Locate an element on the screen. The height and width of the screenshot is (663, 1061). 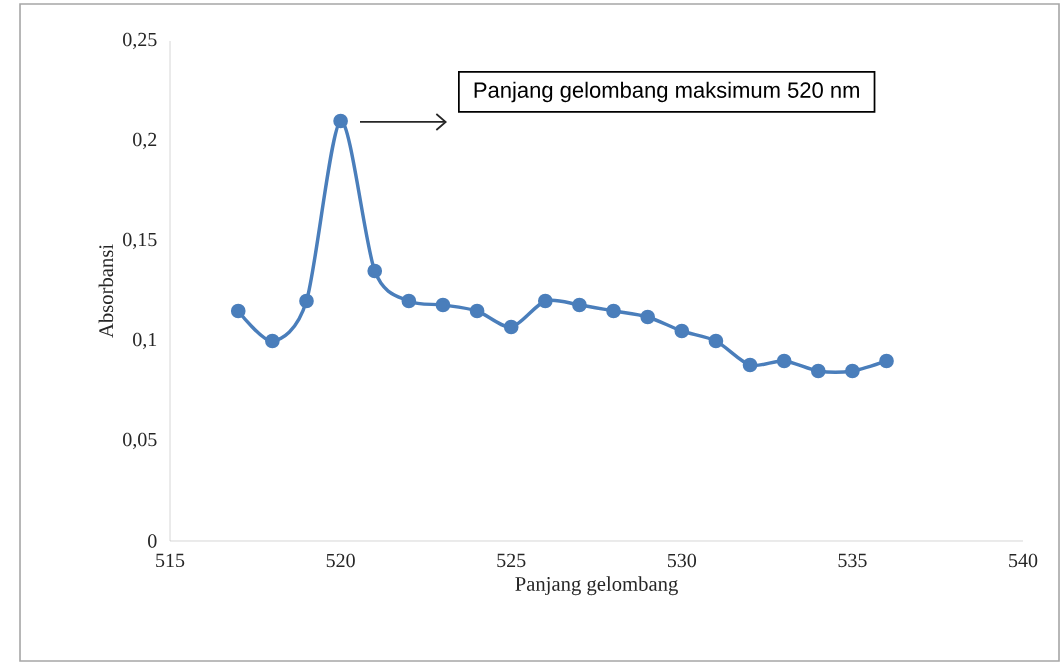
x-tick-label: 525 is located at coordinates (511, 560).